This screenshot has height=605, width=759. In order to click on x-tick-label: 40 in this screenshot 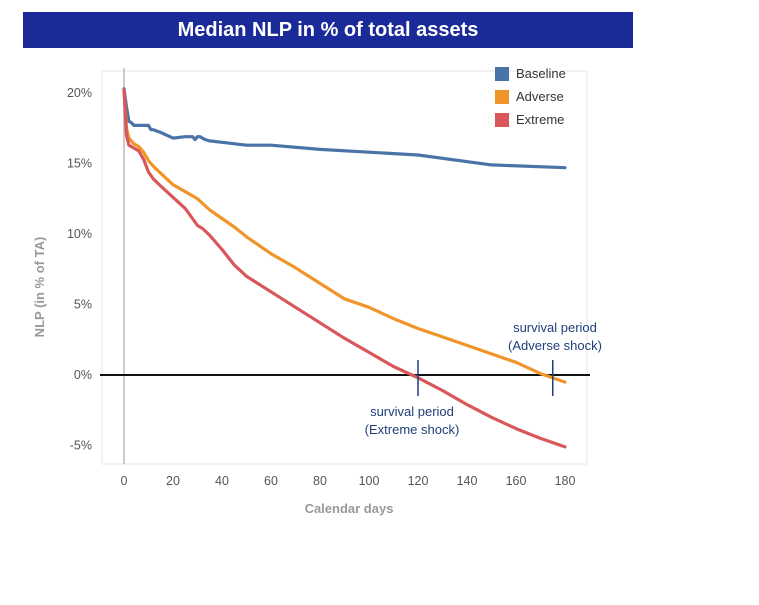, I will do `click(222, 481)`.